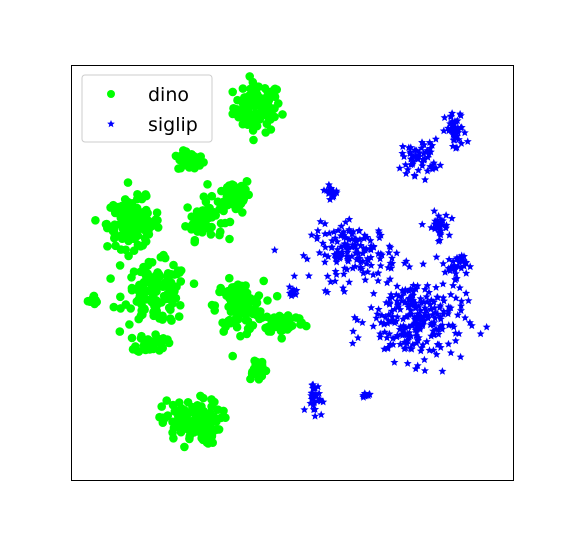 The image size is (570, 544). What do you see at coordinates (168, 95) in the screenshot?
I see `legend-label-dino: dino` at bounding box center [168, 95].